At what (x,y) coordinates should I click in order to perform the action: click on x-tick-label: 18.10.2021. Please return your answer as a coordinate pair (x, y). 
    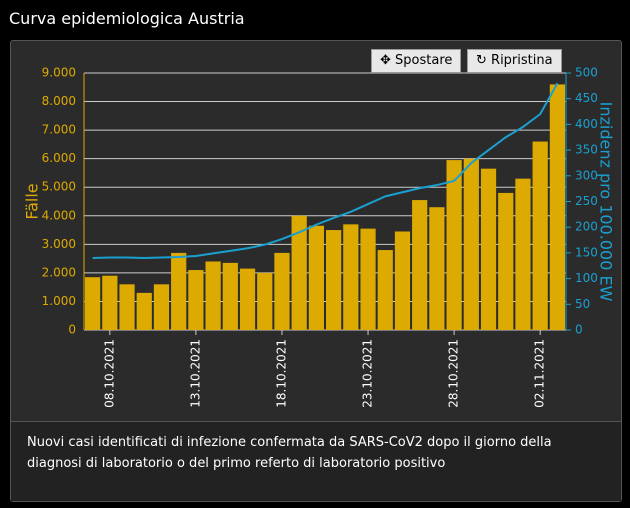
    Looking at the image, I should click on (281, 373).